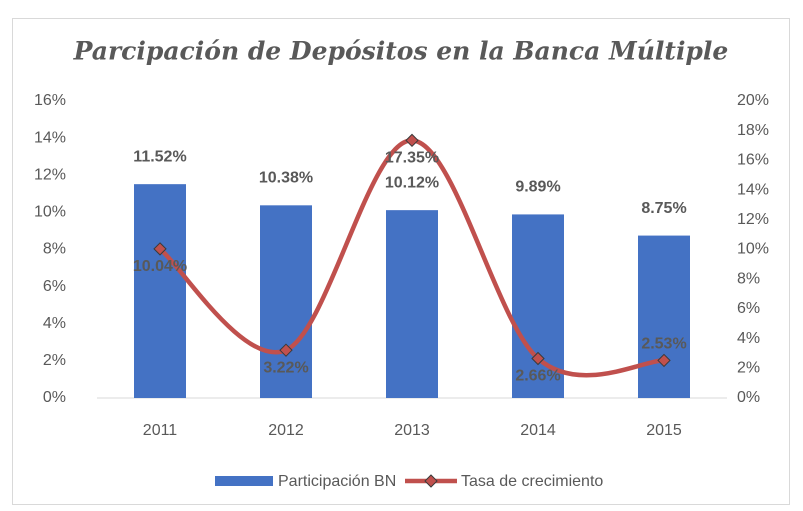 The height and width of the screenshot is (511, 803). What do you see at coordinates (412, 182) in the screenshot?
I see `data-label: 10.12%` at bounding box center [412, 182].